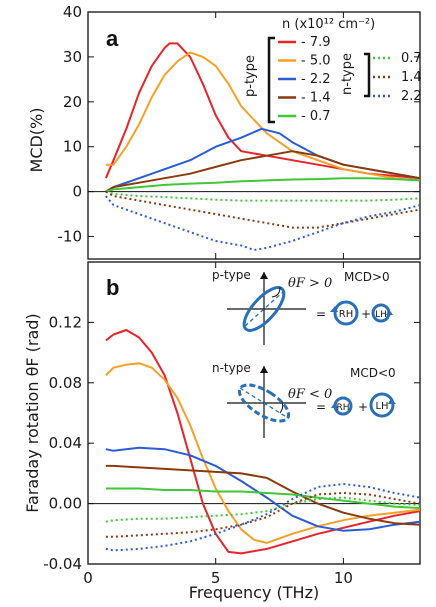 This screenshot has width=436, height=607. I want to click on y-tick-label-b: 0.12, so click(65, 322).